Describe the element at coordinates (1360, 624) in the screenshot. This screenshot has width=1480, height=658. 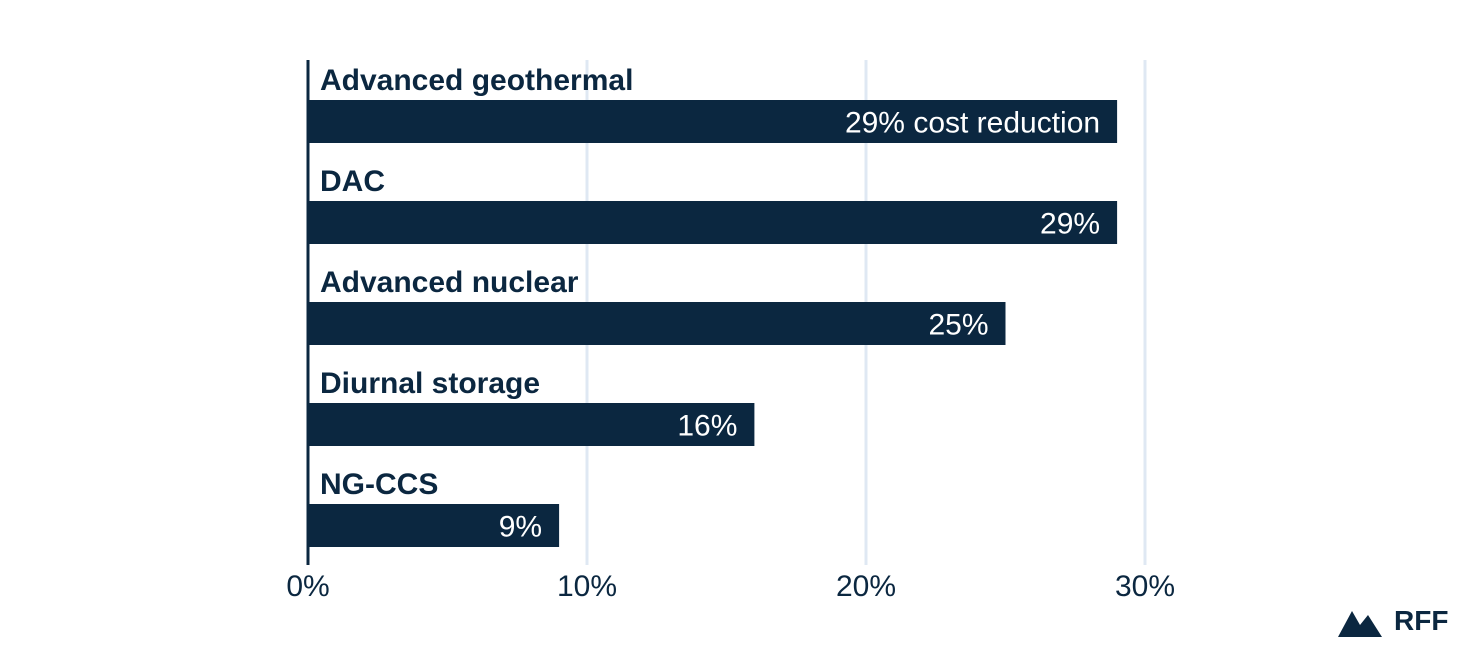
I see `mountain-icon` at that location.